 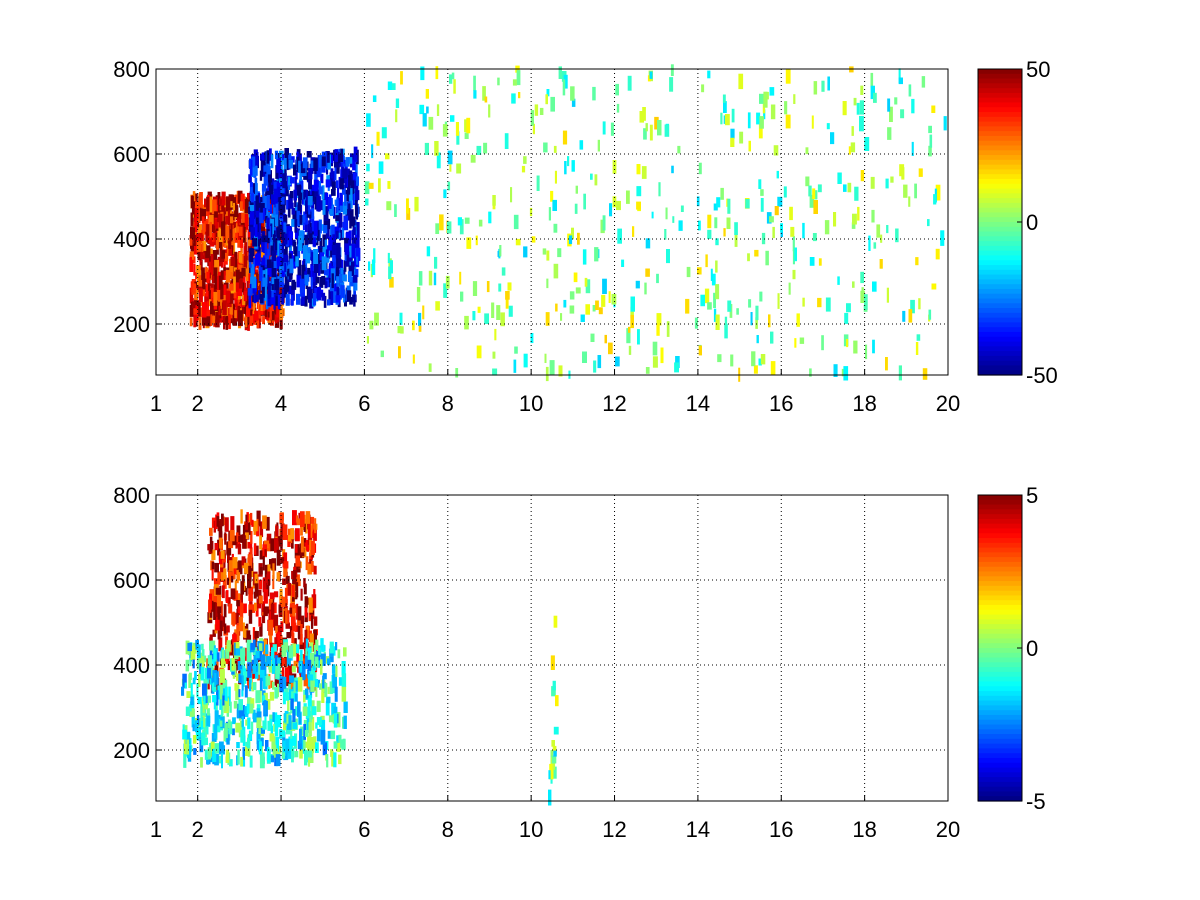 What do you see at coordinates (1038, 69) in the screenshot?
I see `colorbar-tick-label: 50` at bounding box center [1038, 69].